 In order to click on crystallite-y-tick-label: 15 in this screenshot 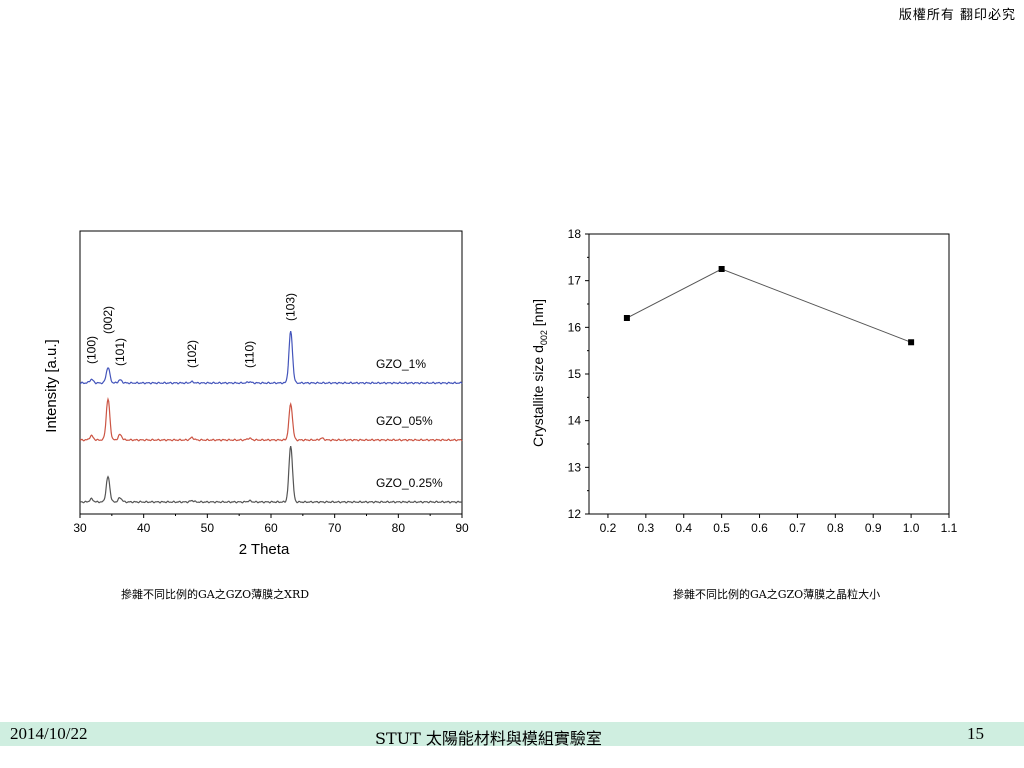, I will do `click(575, 374)`.